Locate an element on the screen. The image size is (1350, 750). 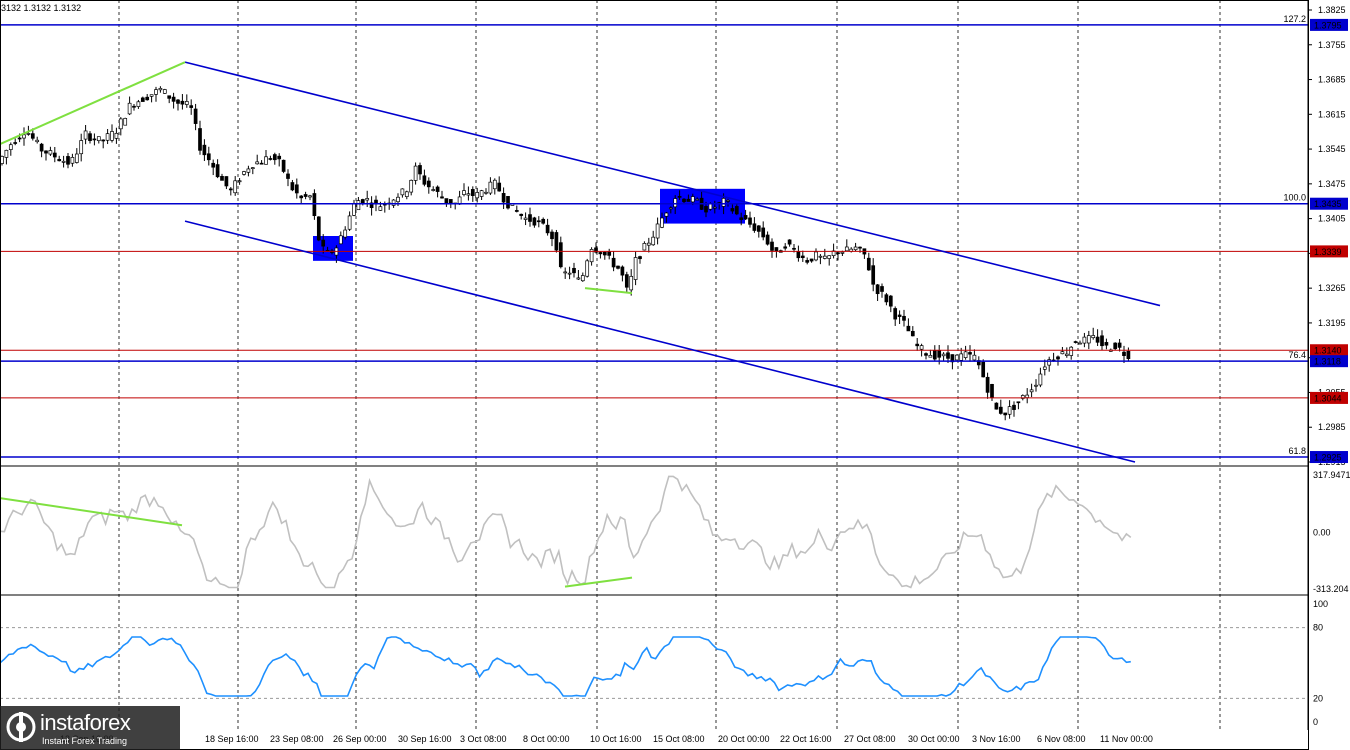
rsi-pane is located at coordinates (565, 666).